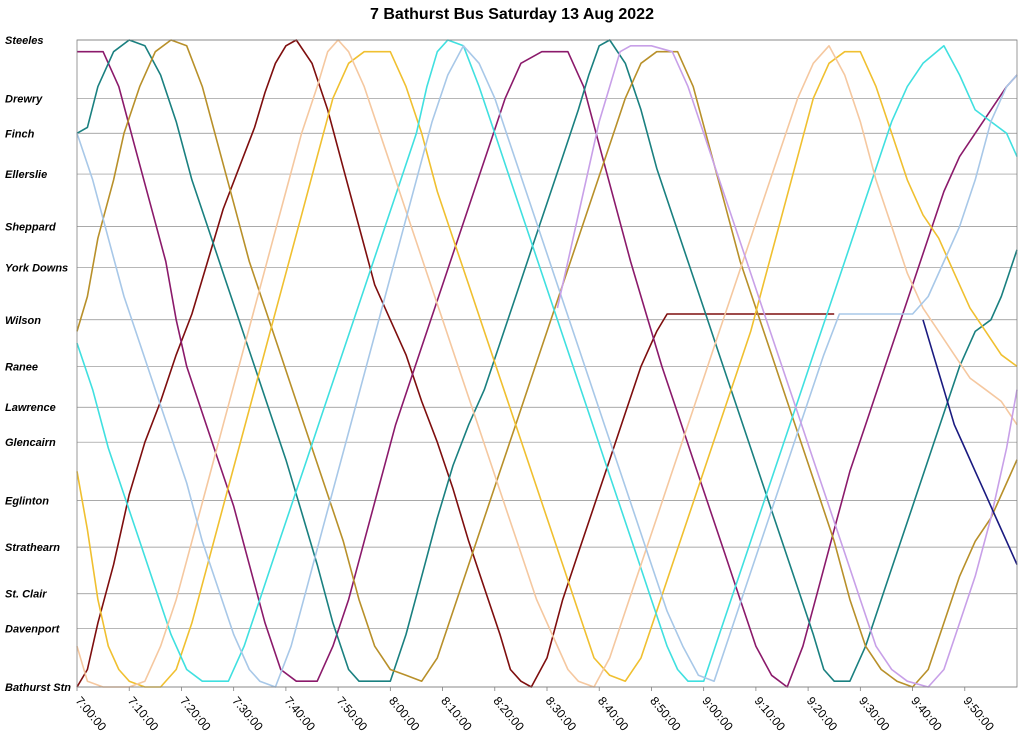 The height and width of the screenshot is (748, 1024). What do you see at coordinates (247, 714) in the screenshot?
I see `time-tick-label: 7:30:00` at bounding box center [247, 714].